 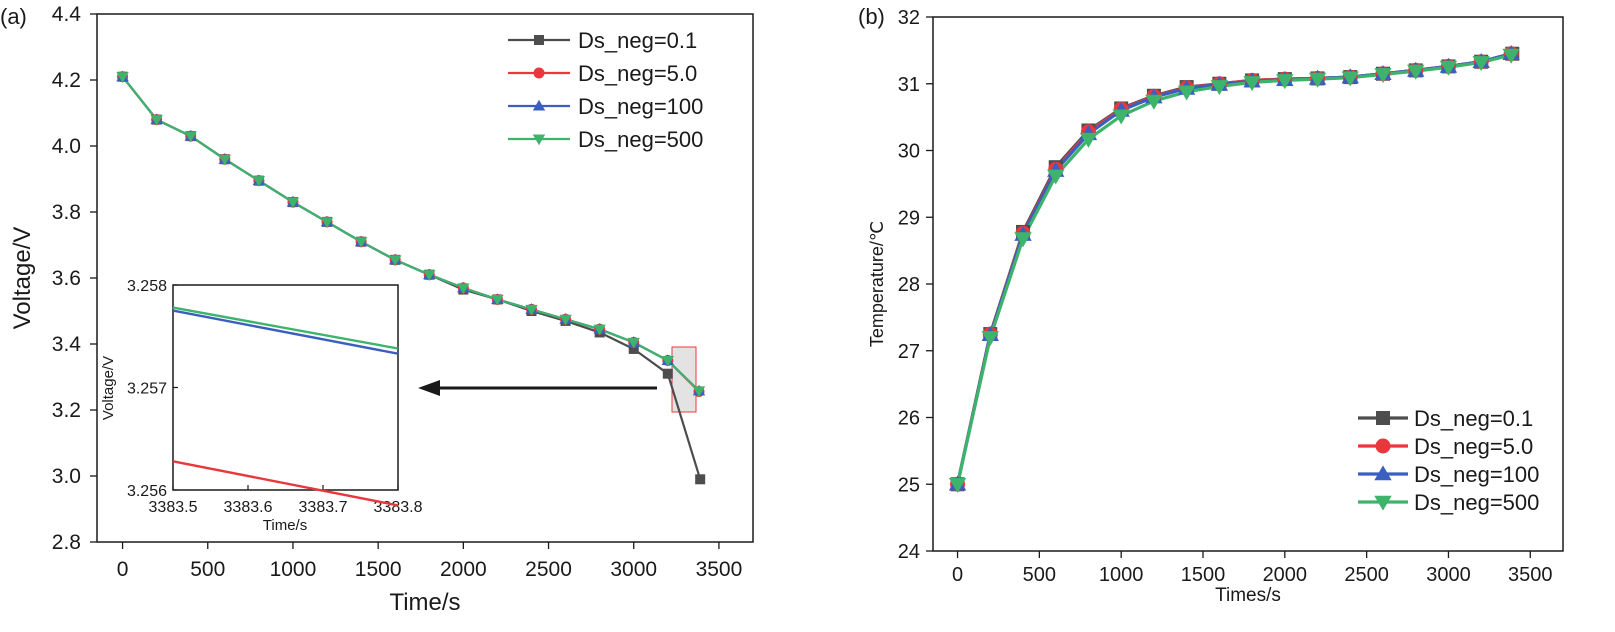 I want to click on y-tick-label: 25, so click(x=909, y=485).